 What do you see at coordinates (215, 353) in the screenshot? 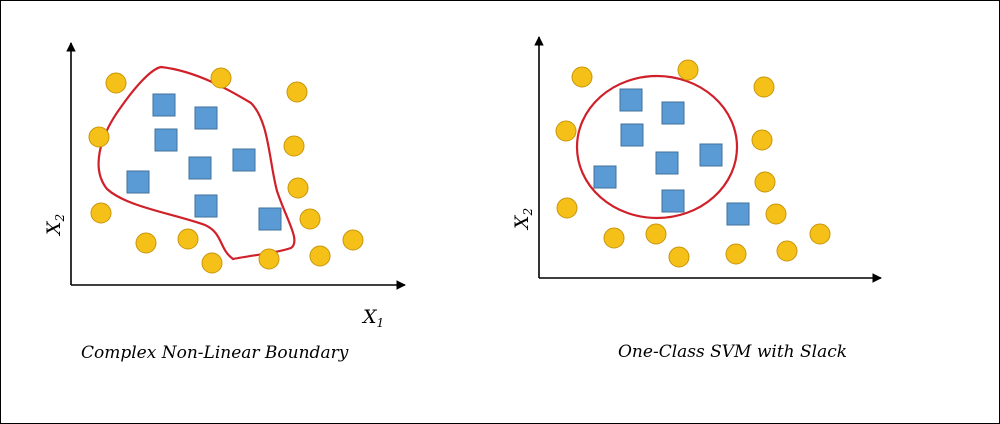
I see `left-caption: Complex Non-Linear Boundary` at bounding box center [215, 353].